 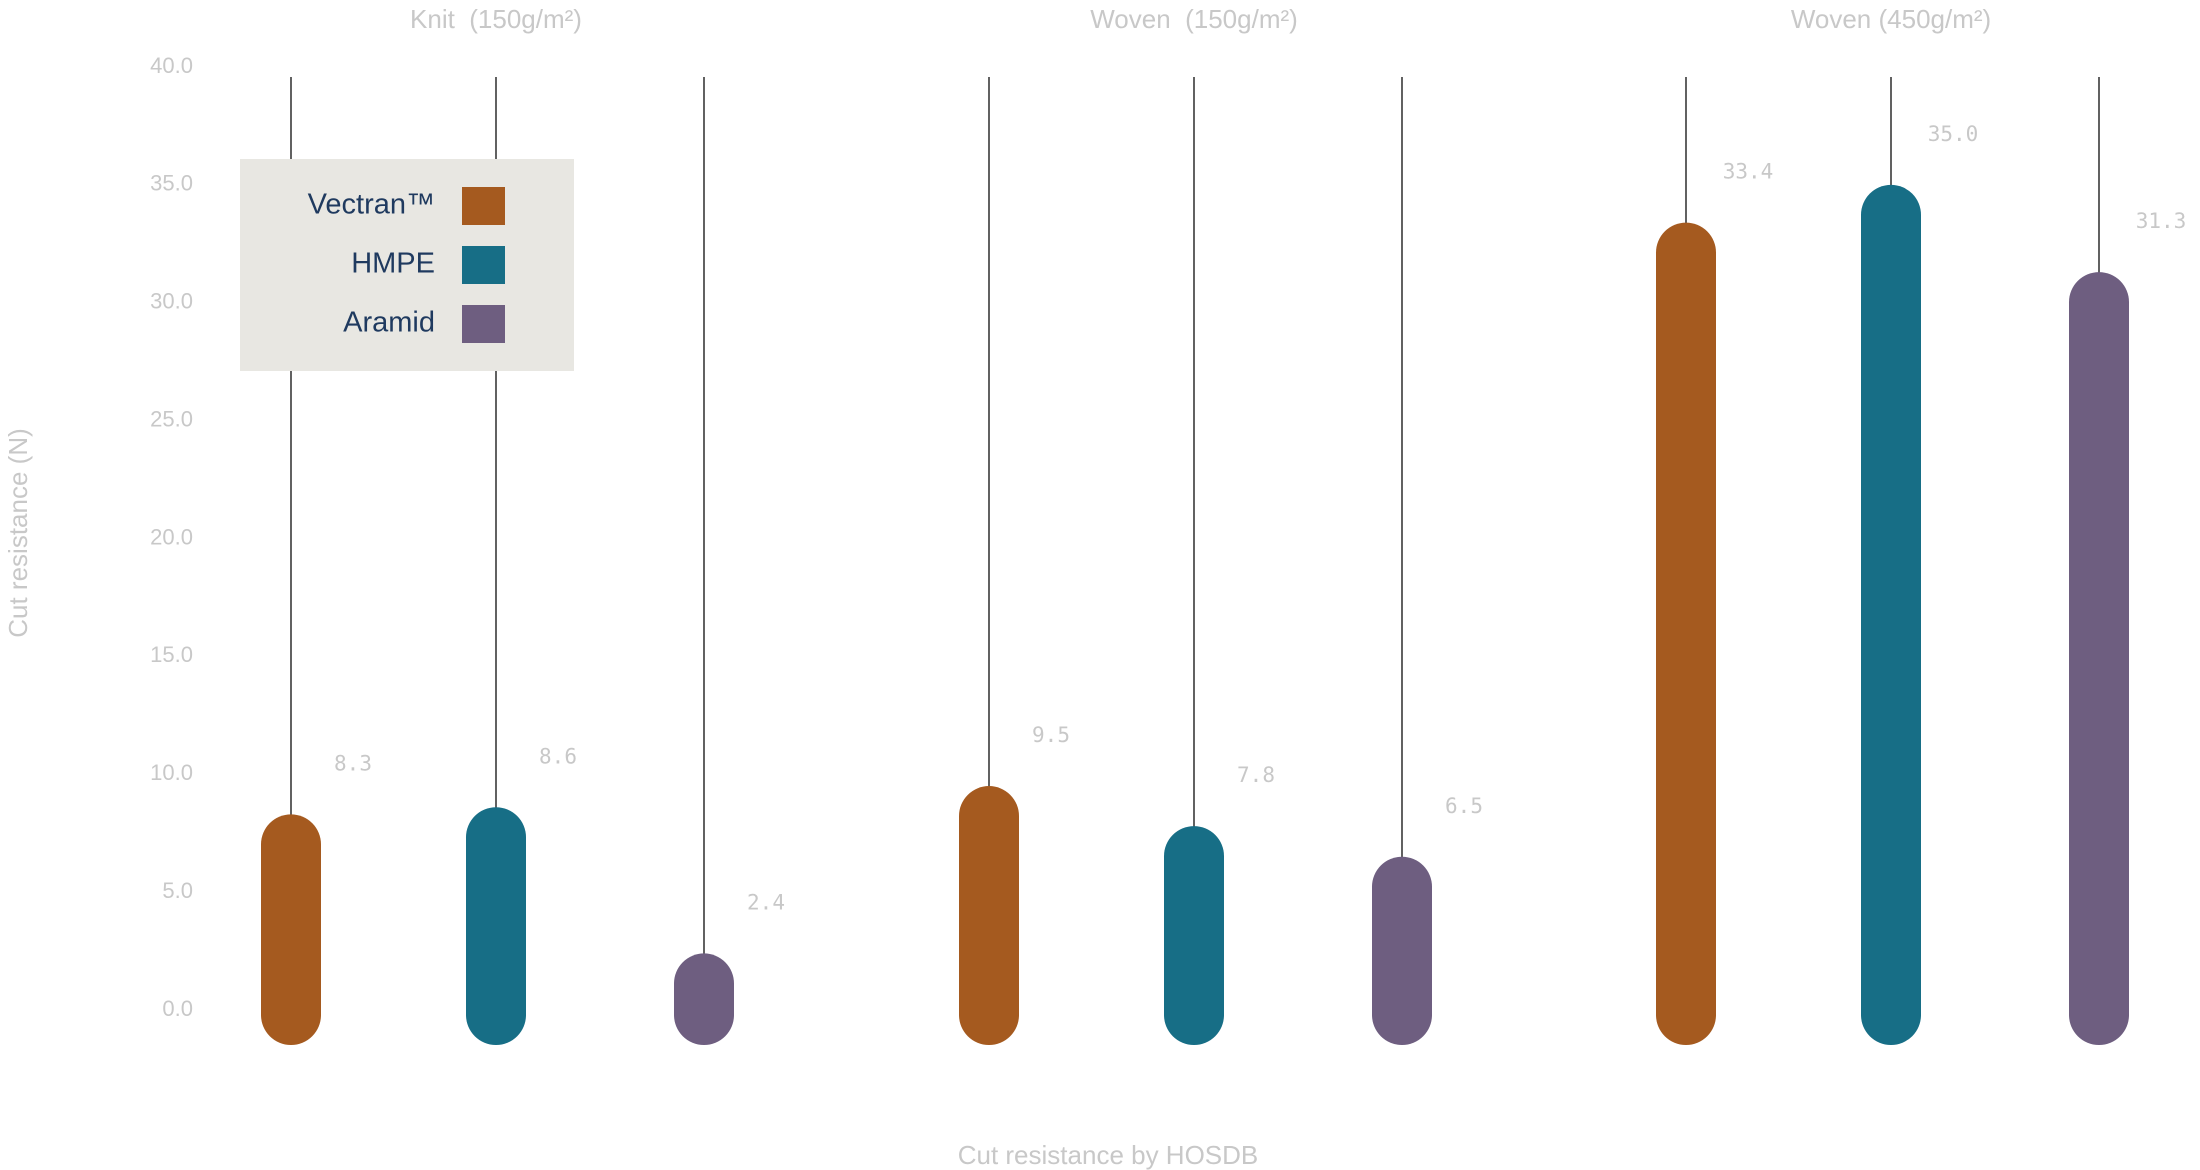 What do you see at coordinates (1464, 806) in the screenshot?
I see `data-label: 6.5` at bounding box center [1464, 806].